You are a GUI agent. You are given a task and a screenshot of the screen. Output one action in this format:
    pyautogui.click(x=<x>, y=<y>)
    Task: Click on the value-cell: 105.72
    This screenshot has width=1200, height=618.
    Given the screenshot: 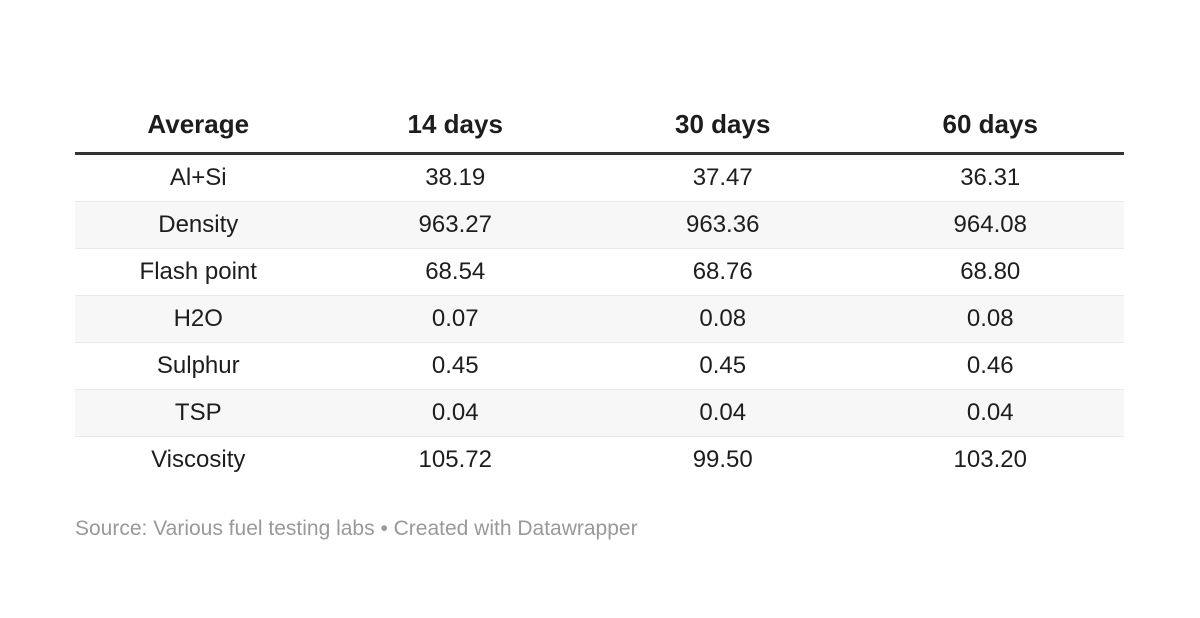 What is the action you would take?
    pyautogui.click(x=455, y=459)
    